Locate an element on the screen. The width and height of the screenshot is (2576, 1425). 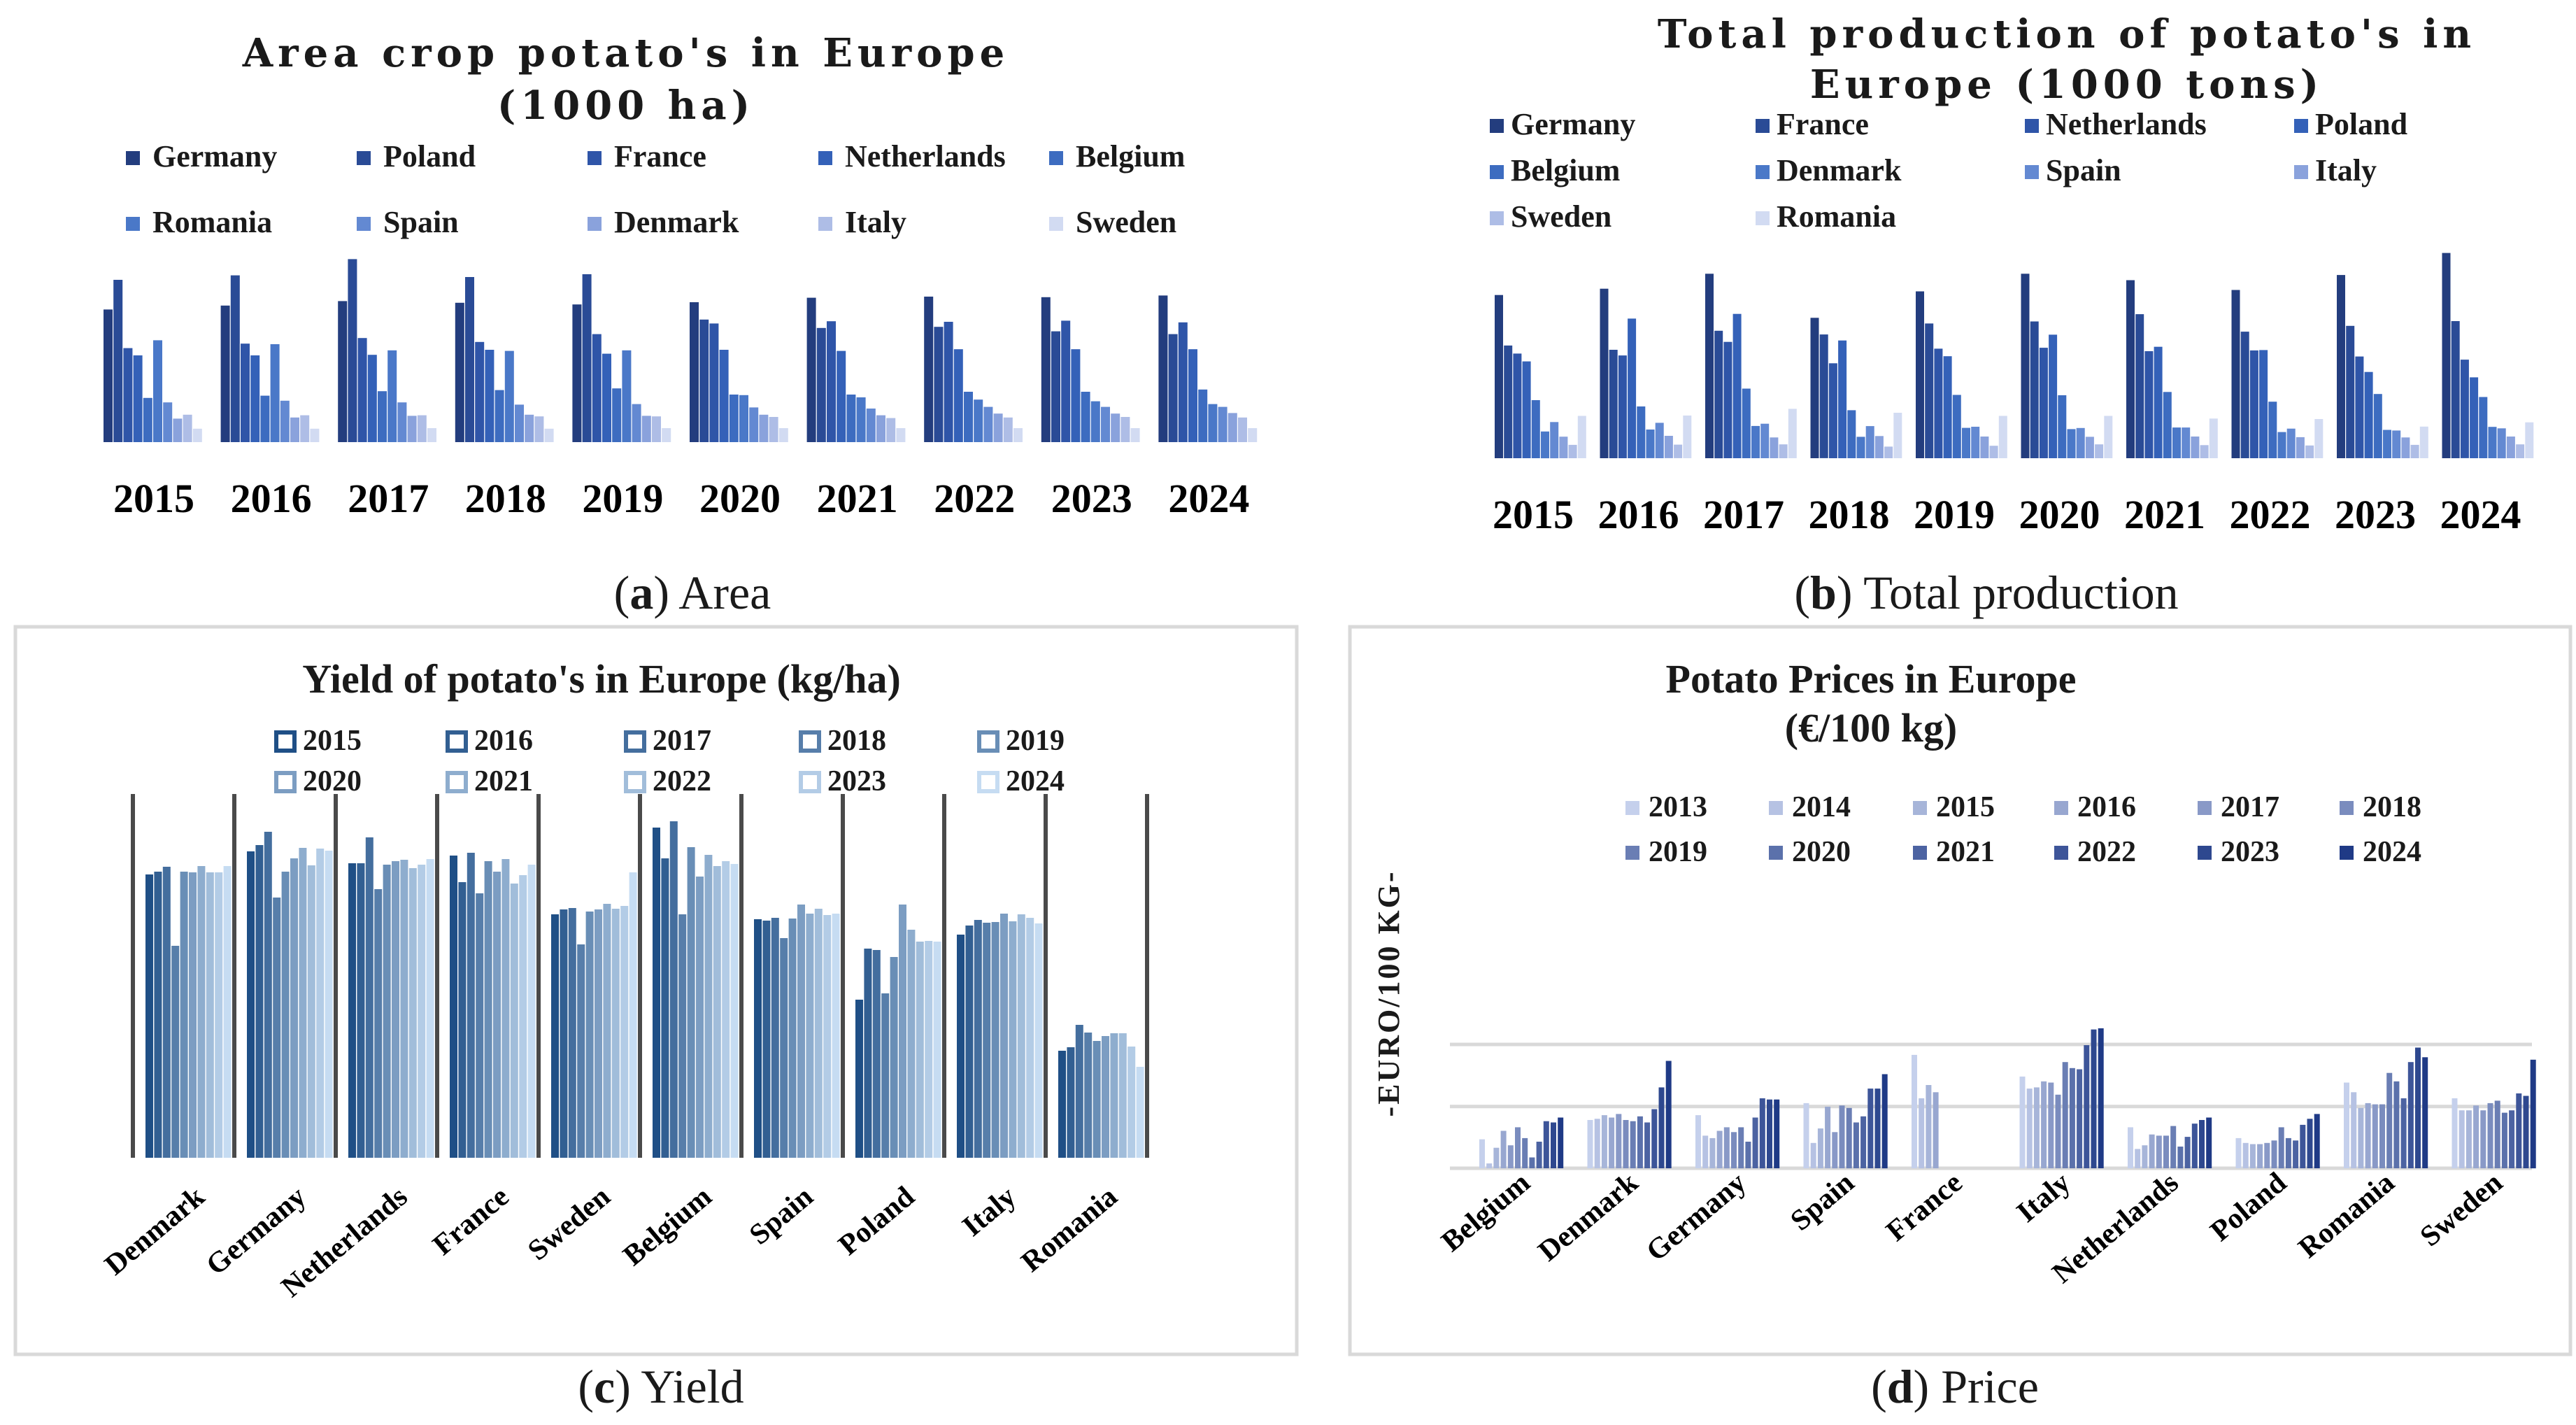
yield-legend-swatch-2016 is located at coordinates (457, 741).